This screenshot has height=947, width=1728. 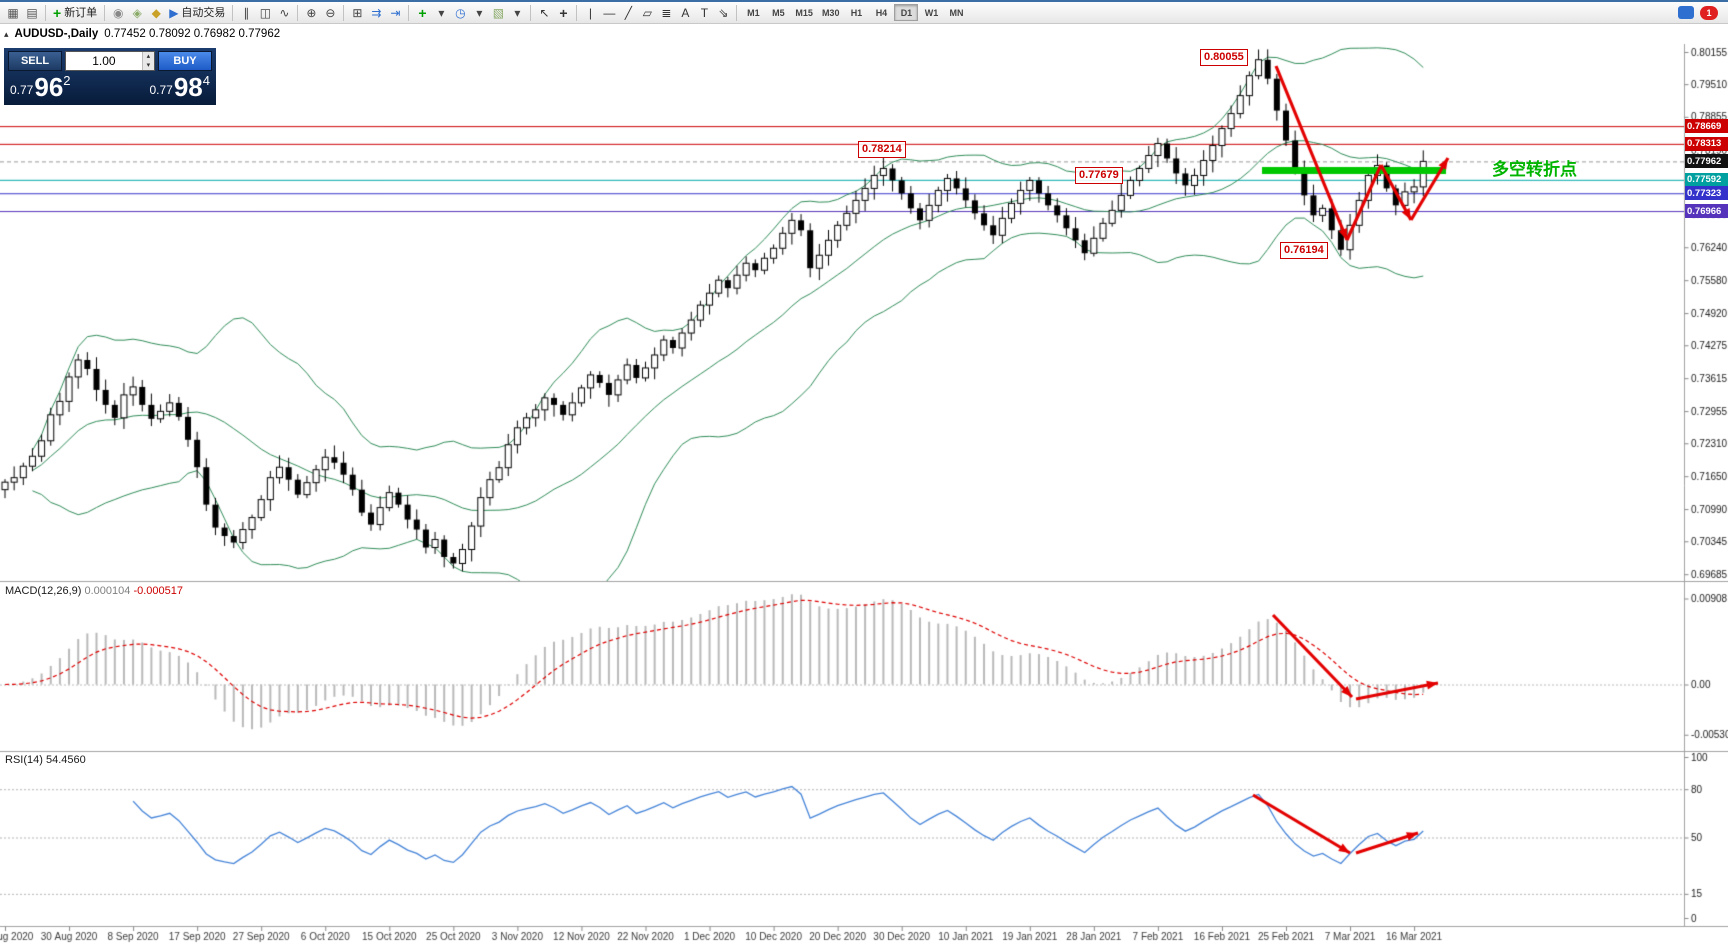 I want to click on price-level-annotation: 0.80055, so click(x=1224, y=57).